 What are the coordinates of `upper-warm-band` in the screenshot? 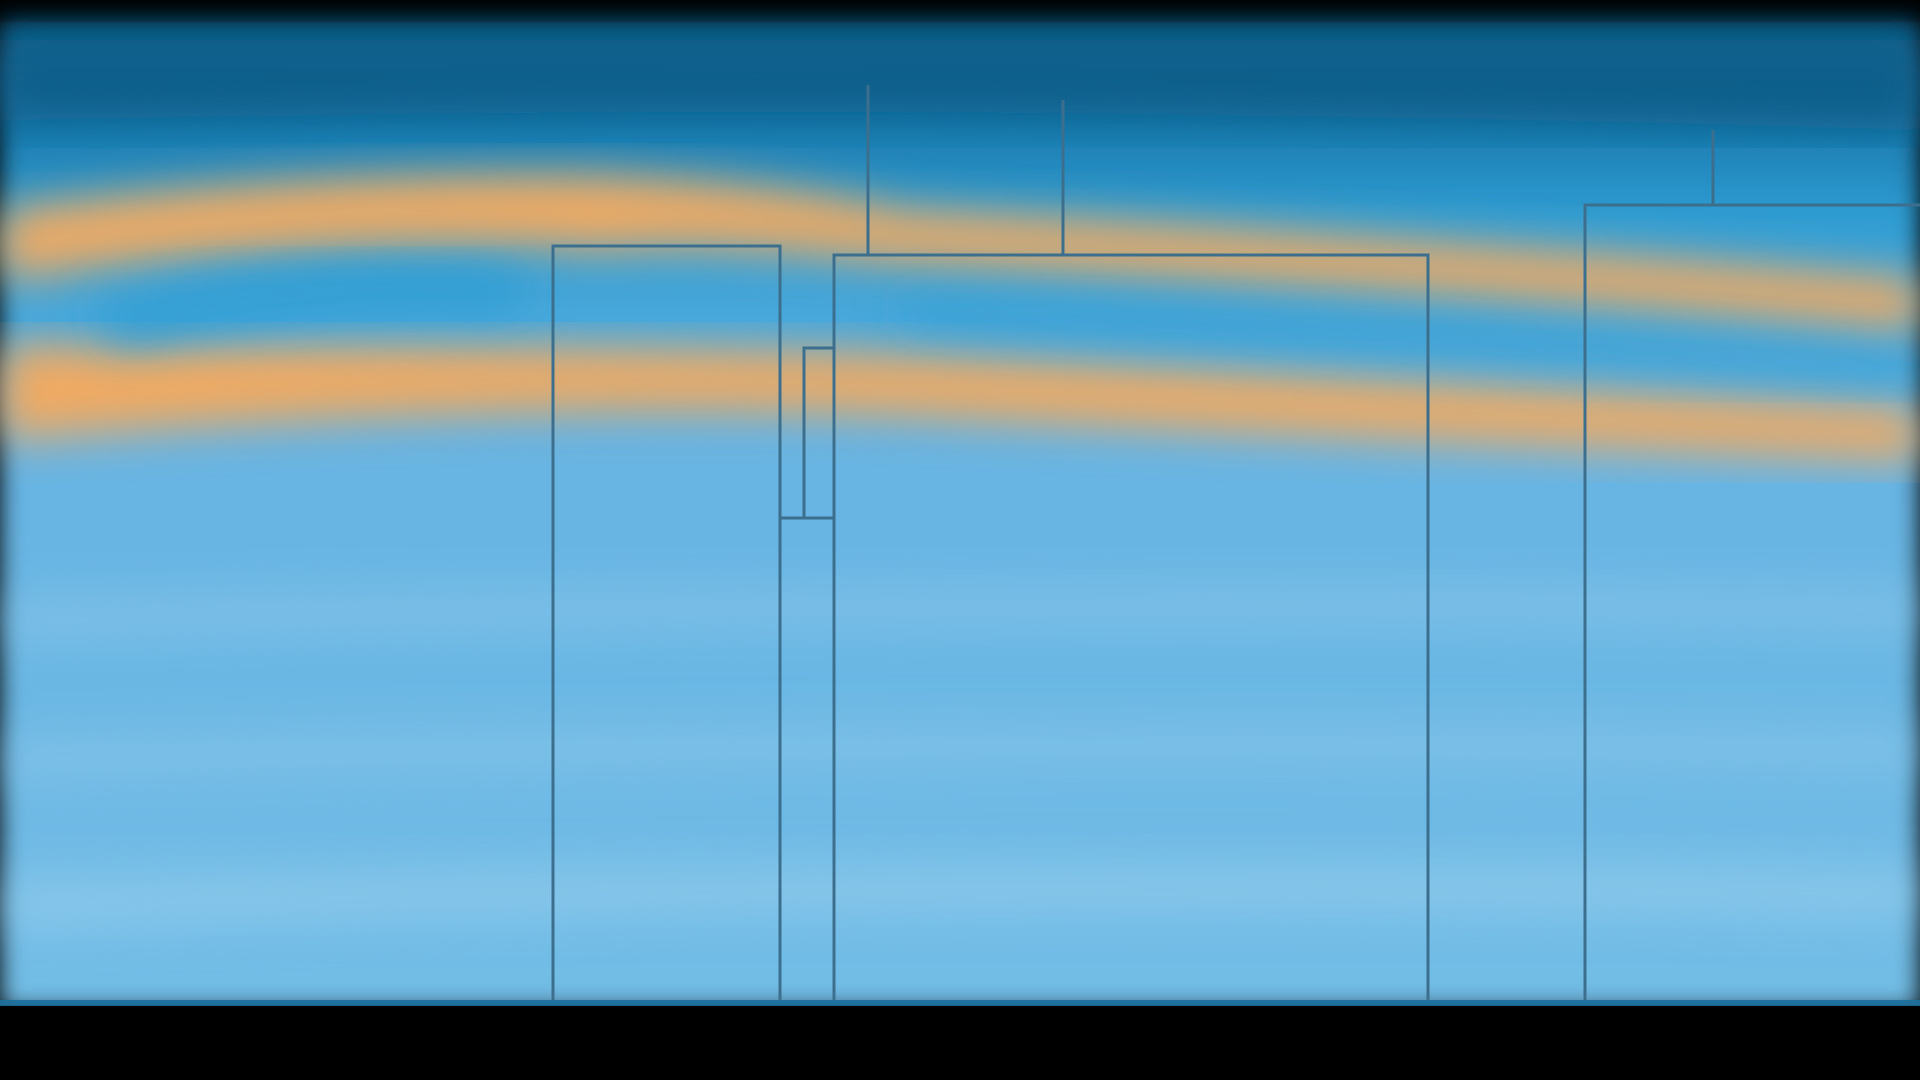 It's located at (960, 252).